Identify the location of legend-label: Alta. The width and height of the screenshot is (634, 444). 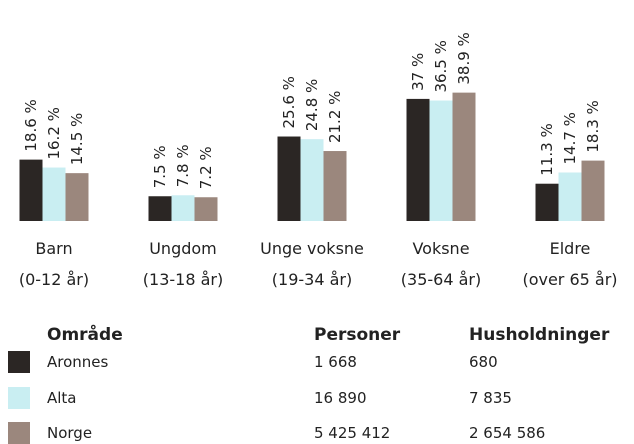
(62, 398).